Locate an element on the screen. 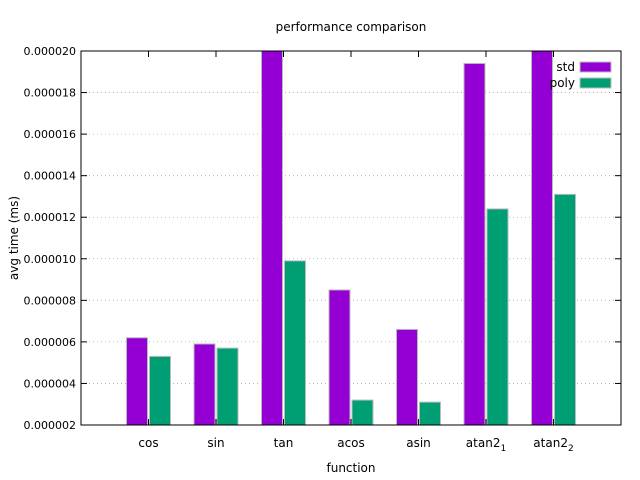  legend-label-poly: poly is located at coordinates (562, 83).